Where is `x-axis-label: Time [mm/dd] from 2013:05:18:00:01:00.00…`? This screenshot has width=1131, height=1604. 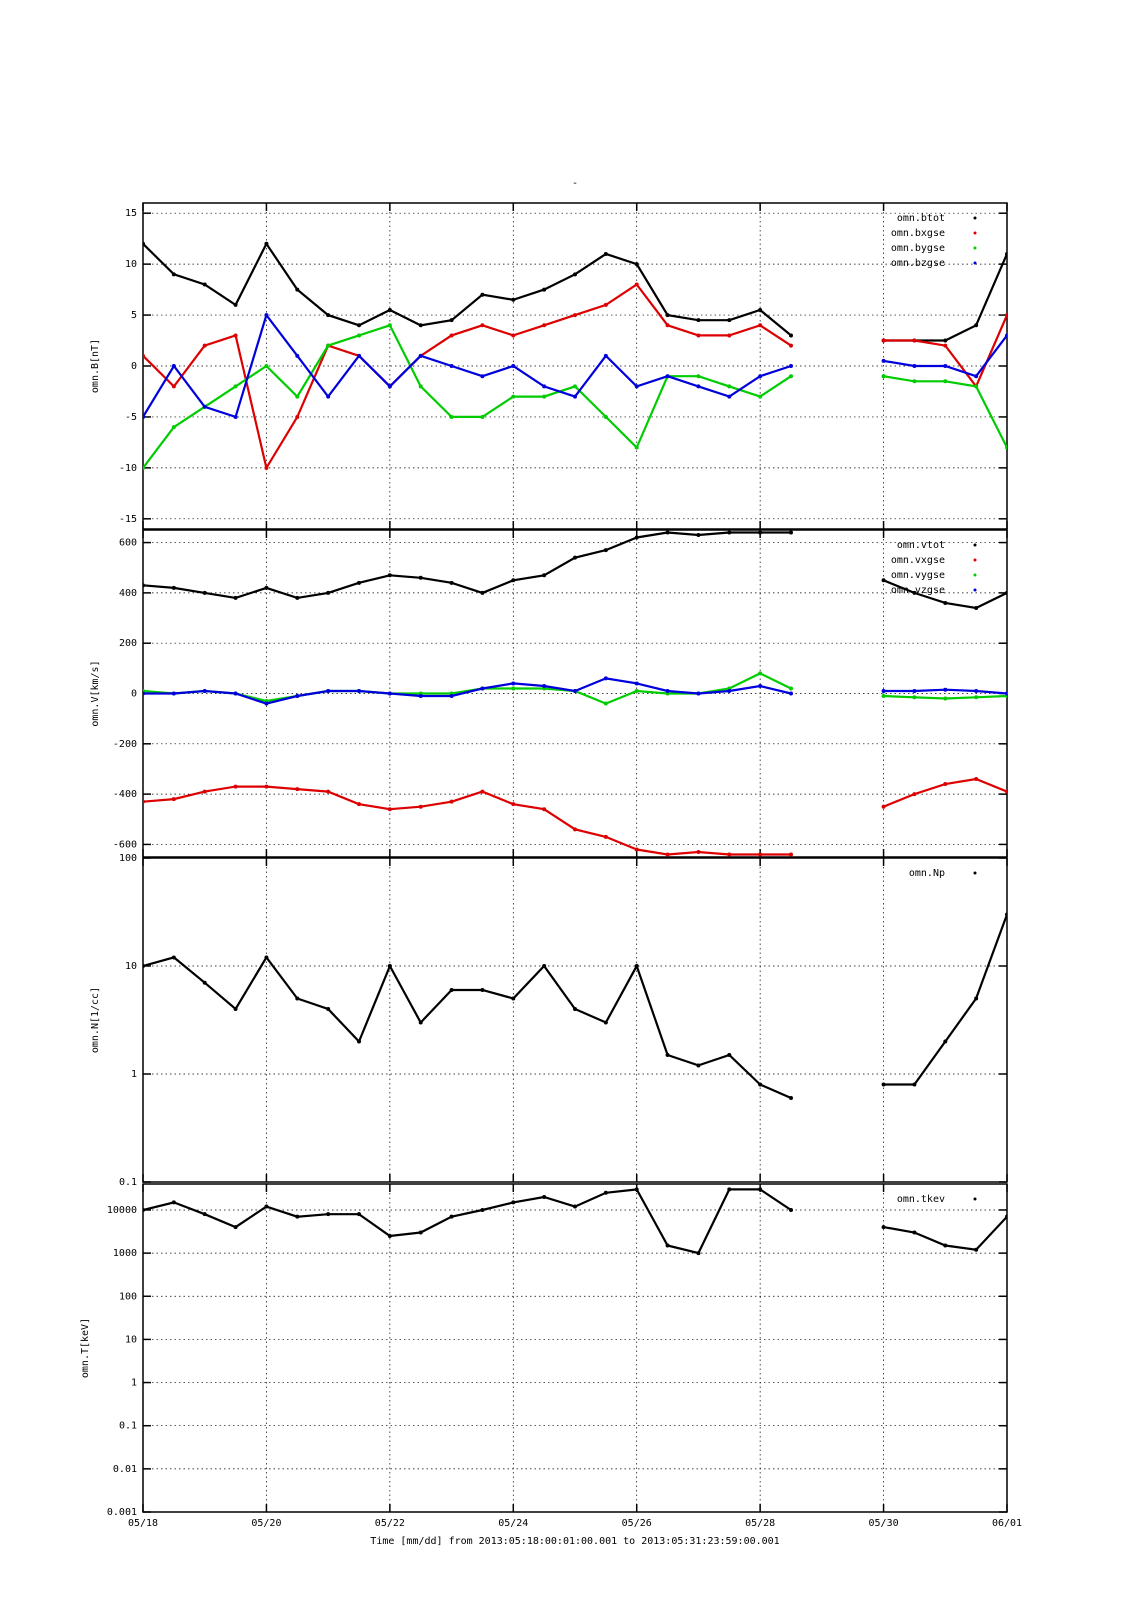 x-axis-label: Time [mm/dd] from 2013:05:18:00:01:00.00… is located at coordinates (574, 1541).